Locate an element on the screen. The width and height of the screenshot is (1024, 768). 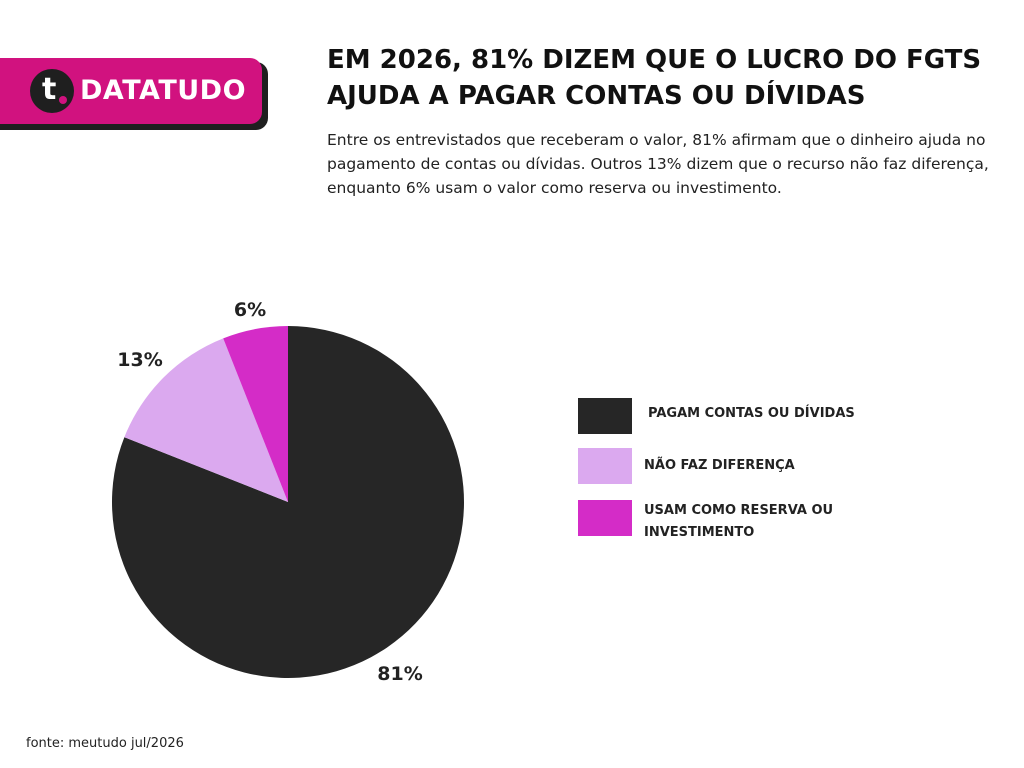
legend-swatch-nao-faz is located at coordinates (605, 466).